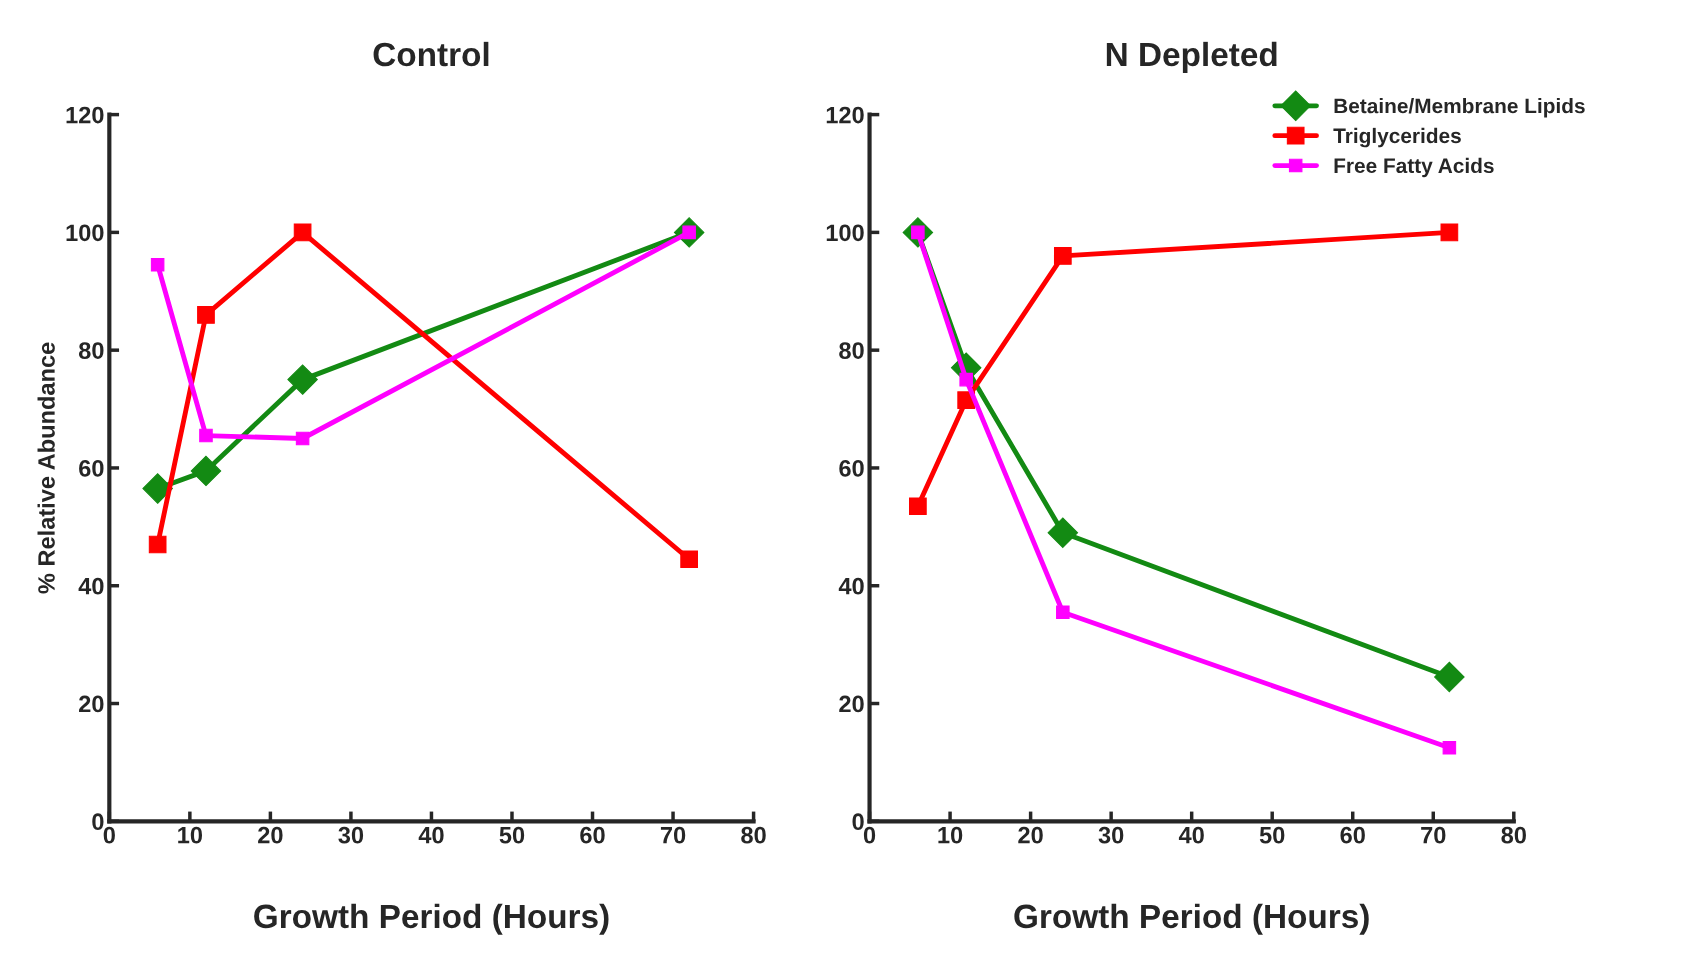 Image resolution: width=1682 pixels, height=955 pixels. I want to click on legend-label: Betaine/Membrane Lipids, so click(1459, 108).